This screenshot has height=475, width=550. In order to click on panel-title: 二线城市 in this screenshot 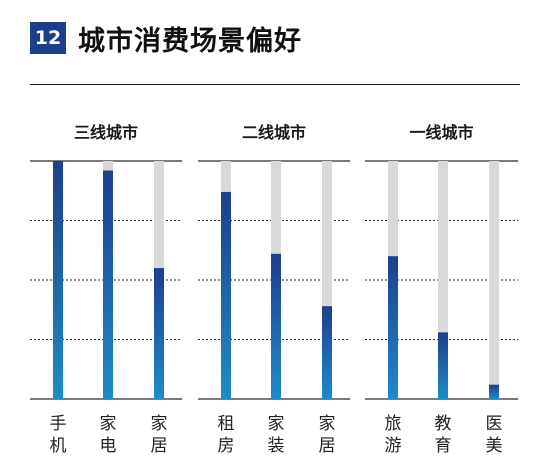, I will do `click(274, 132)`.